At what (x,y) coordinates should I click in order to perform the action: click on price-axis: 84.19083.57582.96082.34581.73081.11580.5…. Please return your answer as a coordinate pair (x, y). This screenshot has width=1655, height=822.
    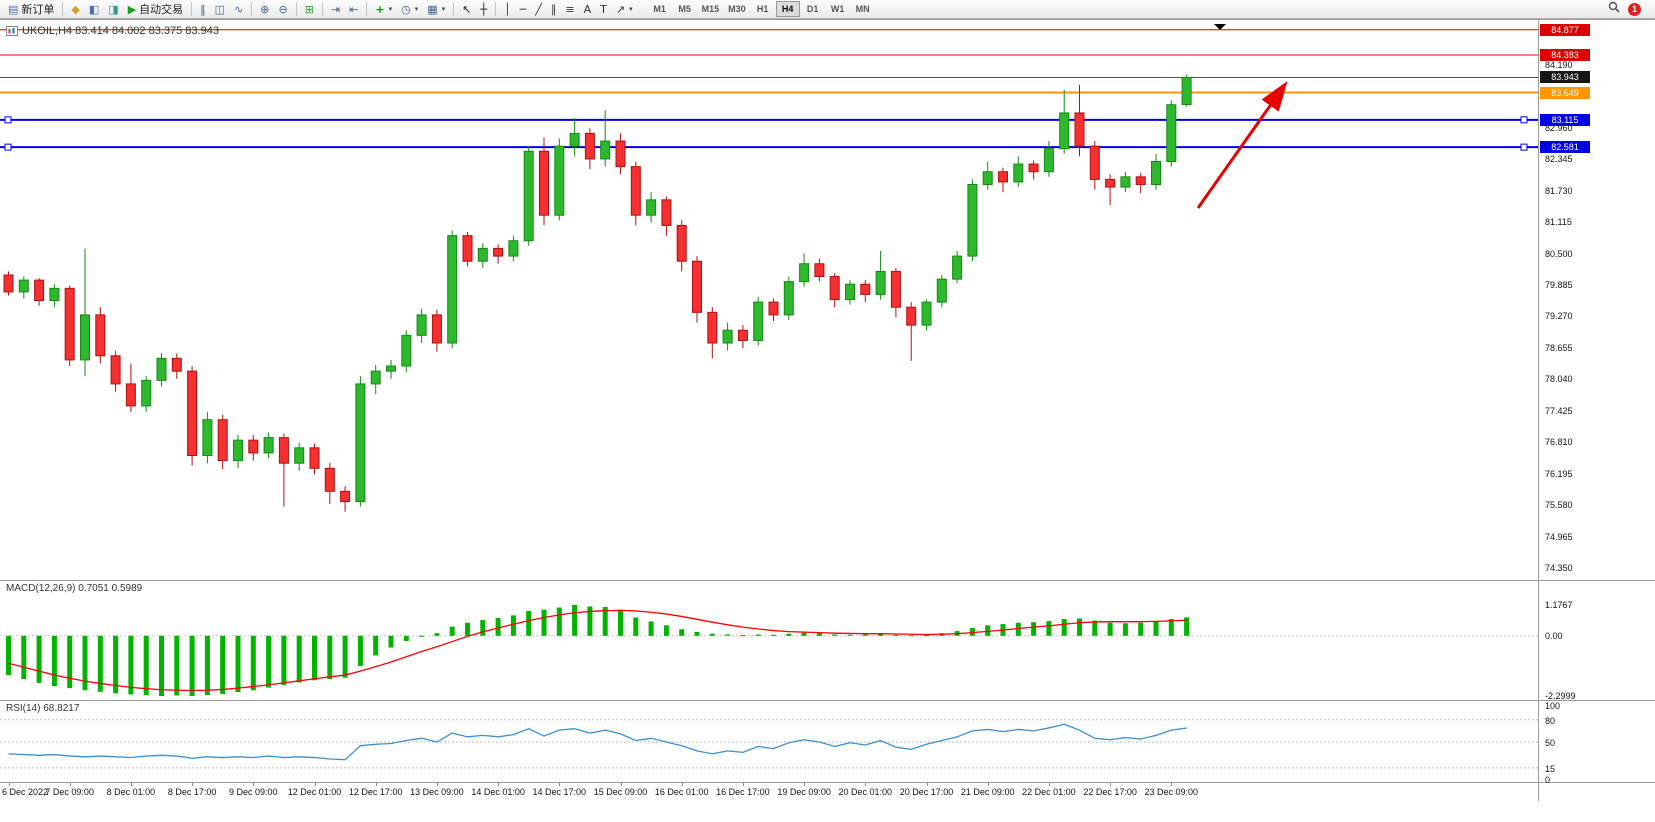
    Looking at the image, I should click on (1597, 410).